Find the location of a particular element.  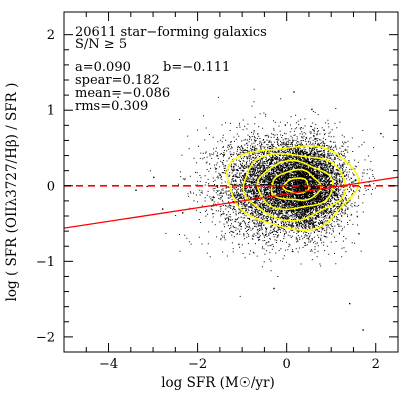

y-axis-label: log ( SFR (OIIλ3727/Hβ) / SFR ) is located at coordinates (12, 192).